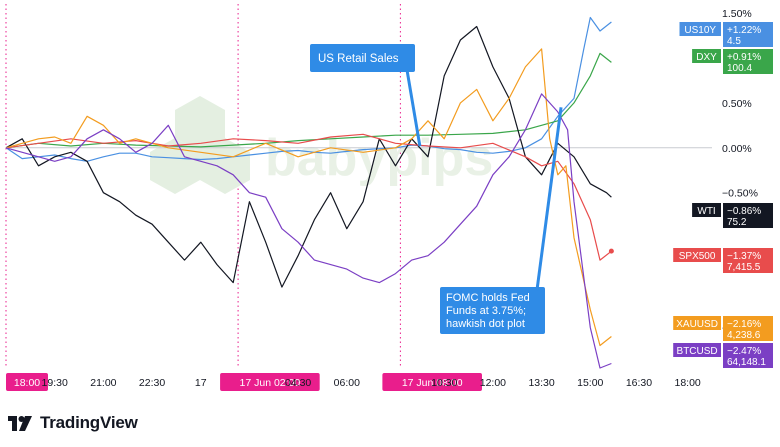 This screenshot has width=780, height=447. What do you see at coordinates (358, 59) in the screenshot?
I see `annotation-text: US Retail Sales` at bounding box center [358, 59].